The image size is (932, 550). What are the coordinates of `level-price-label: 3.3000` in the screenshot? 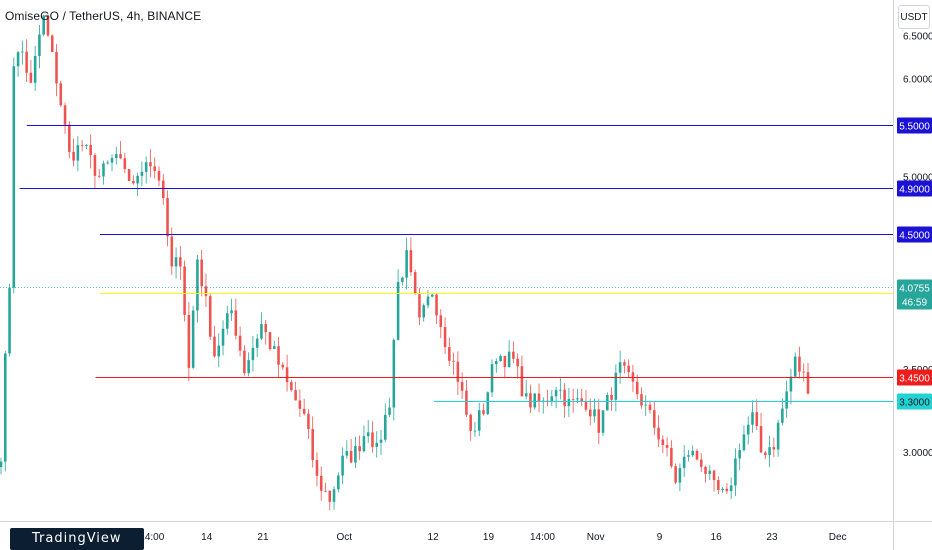 It's located at (914, 403).